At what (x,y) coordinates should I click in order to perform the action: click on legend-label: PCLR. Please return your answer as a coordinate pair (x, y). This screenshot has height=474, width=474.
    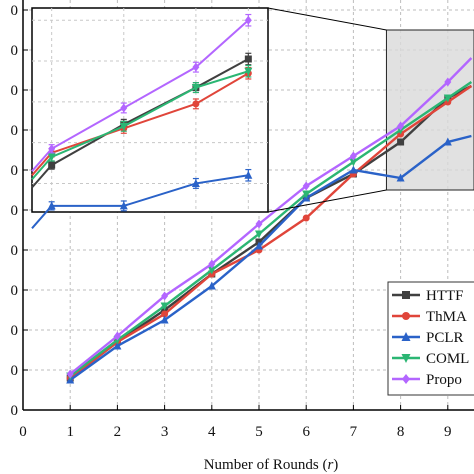
    Looking at the image, I should click on (445, 338).